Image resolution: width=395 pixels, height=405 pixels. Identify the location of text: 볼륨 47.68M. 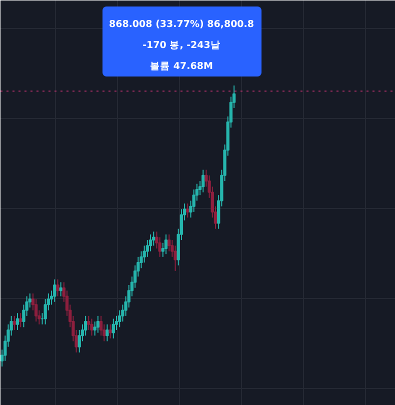
(181, 66).